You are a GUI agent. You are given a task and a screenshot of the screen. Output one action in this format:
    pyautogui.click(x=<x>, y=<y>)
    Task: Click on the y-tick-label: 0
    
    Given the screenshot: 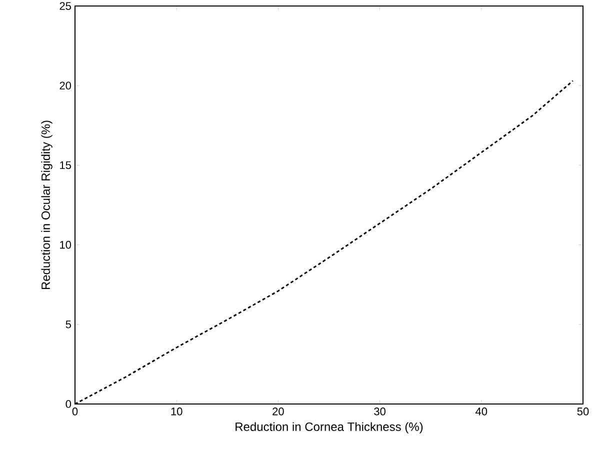 What is the action you would take?
    pyautogui.click(x=69, y=404)
    